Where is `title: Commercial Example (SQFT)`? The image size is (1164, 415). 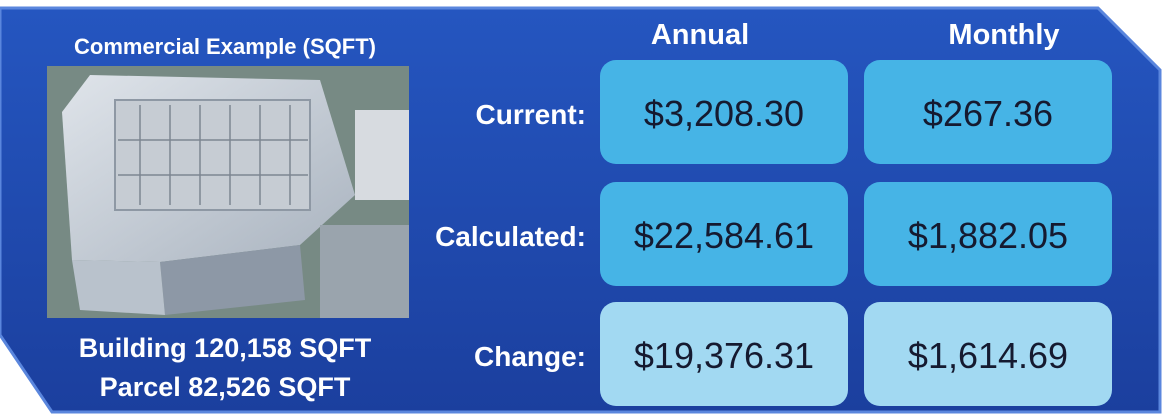
title: Commercial Example (SQFT) is located at coordinates (225, 46).